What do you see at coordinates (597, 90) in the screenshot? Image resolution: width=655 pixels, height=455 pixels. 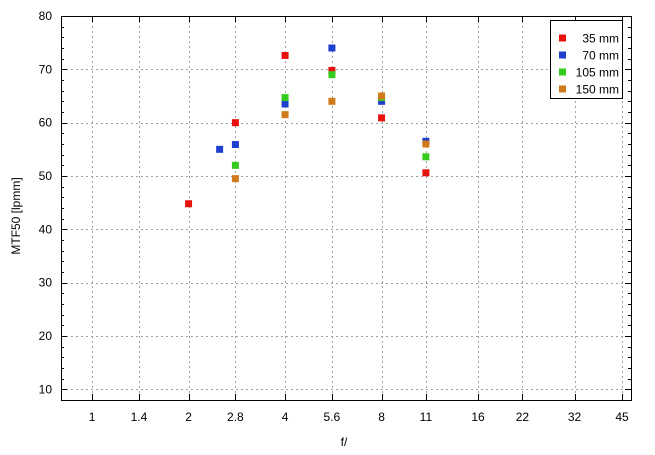 I see `legend-label: 150 mm` at bounding box center [597, 90].